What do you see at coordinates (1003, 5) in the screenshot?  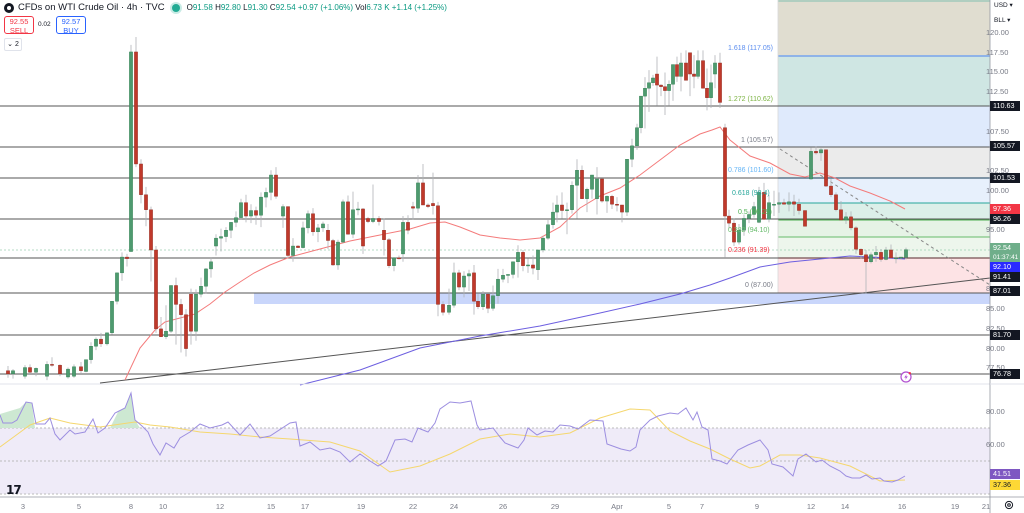 I see `currency-selector: USD ▾` at bounding box center [1003, 5].